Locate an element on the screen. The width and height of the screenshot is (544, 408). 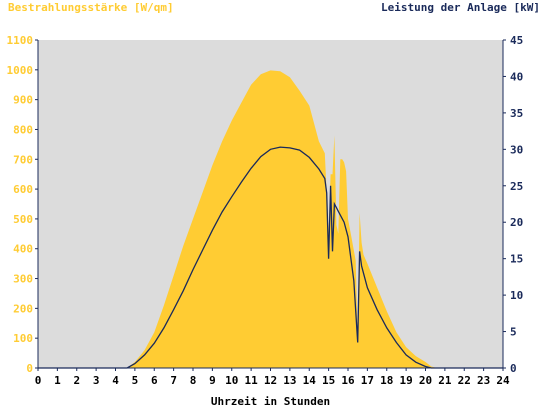
y-left-tick-label: 700 is located at coordinates (23, 159).